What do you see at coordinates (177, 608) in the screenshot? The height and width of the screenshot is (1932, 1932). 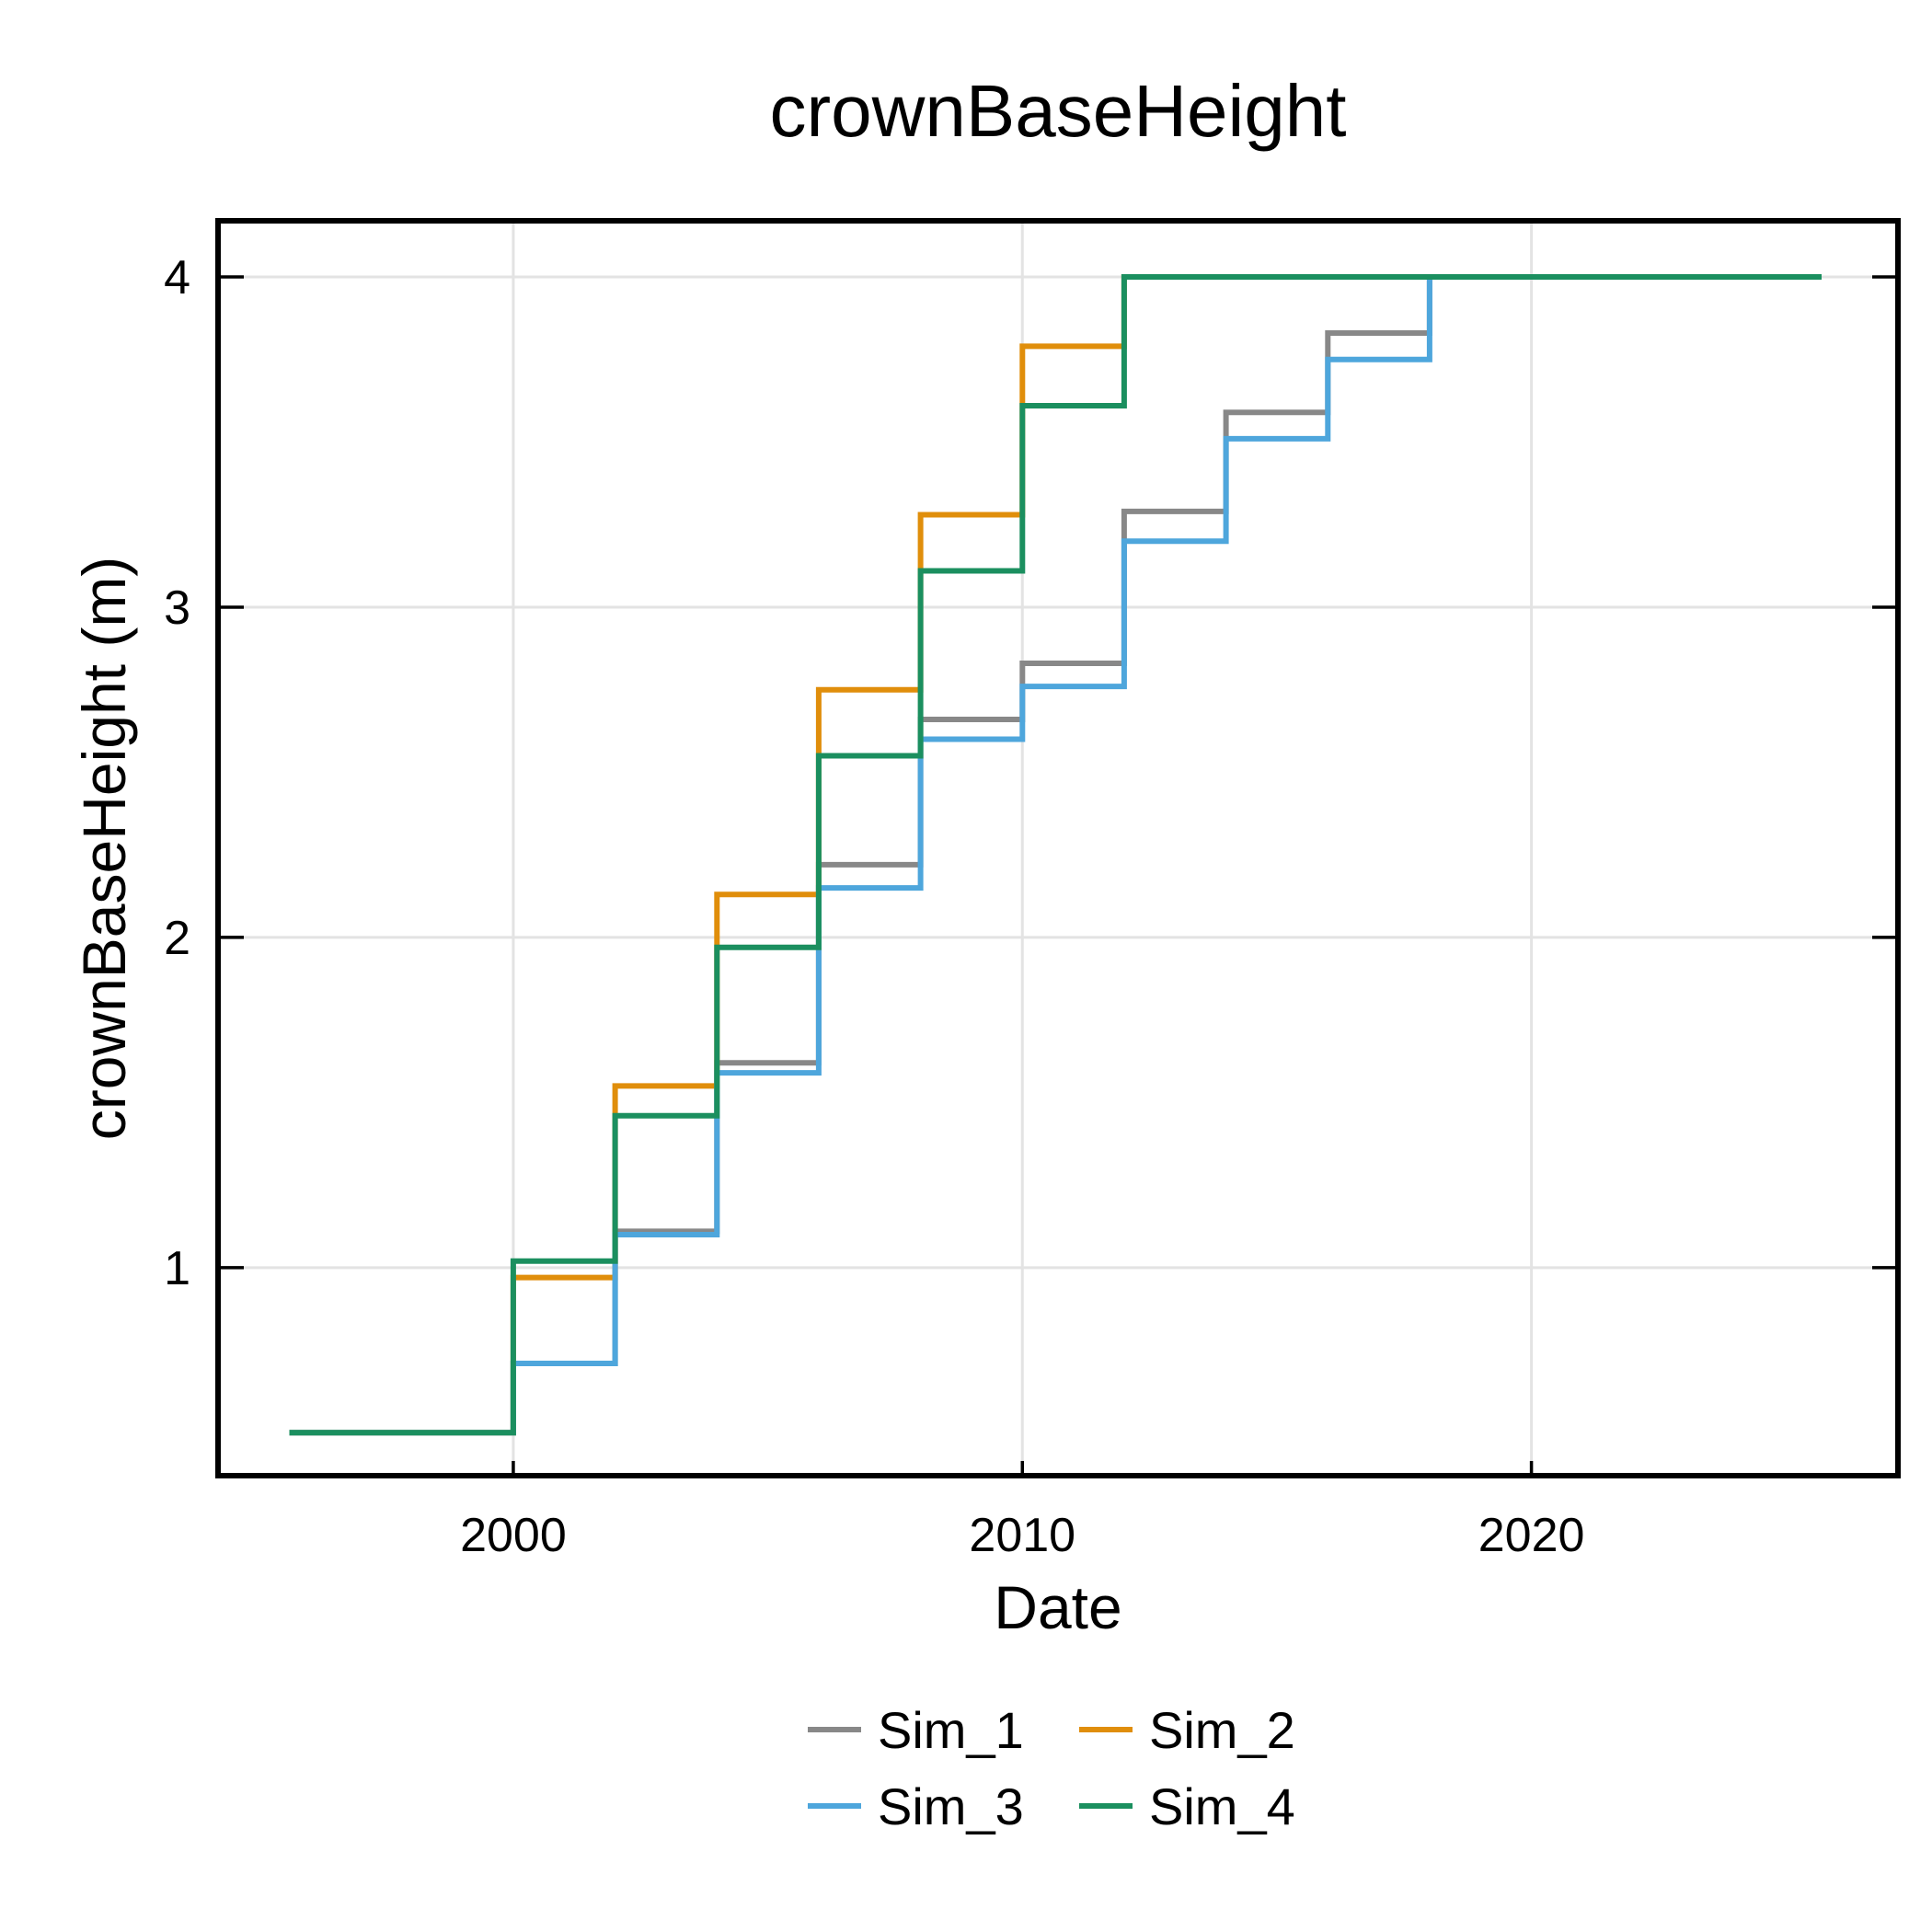 I see `y-tick-label: 3` at bounding box center [177, 608].